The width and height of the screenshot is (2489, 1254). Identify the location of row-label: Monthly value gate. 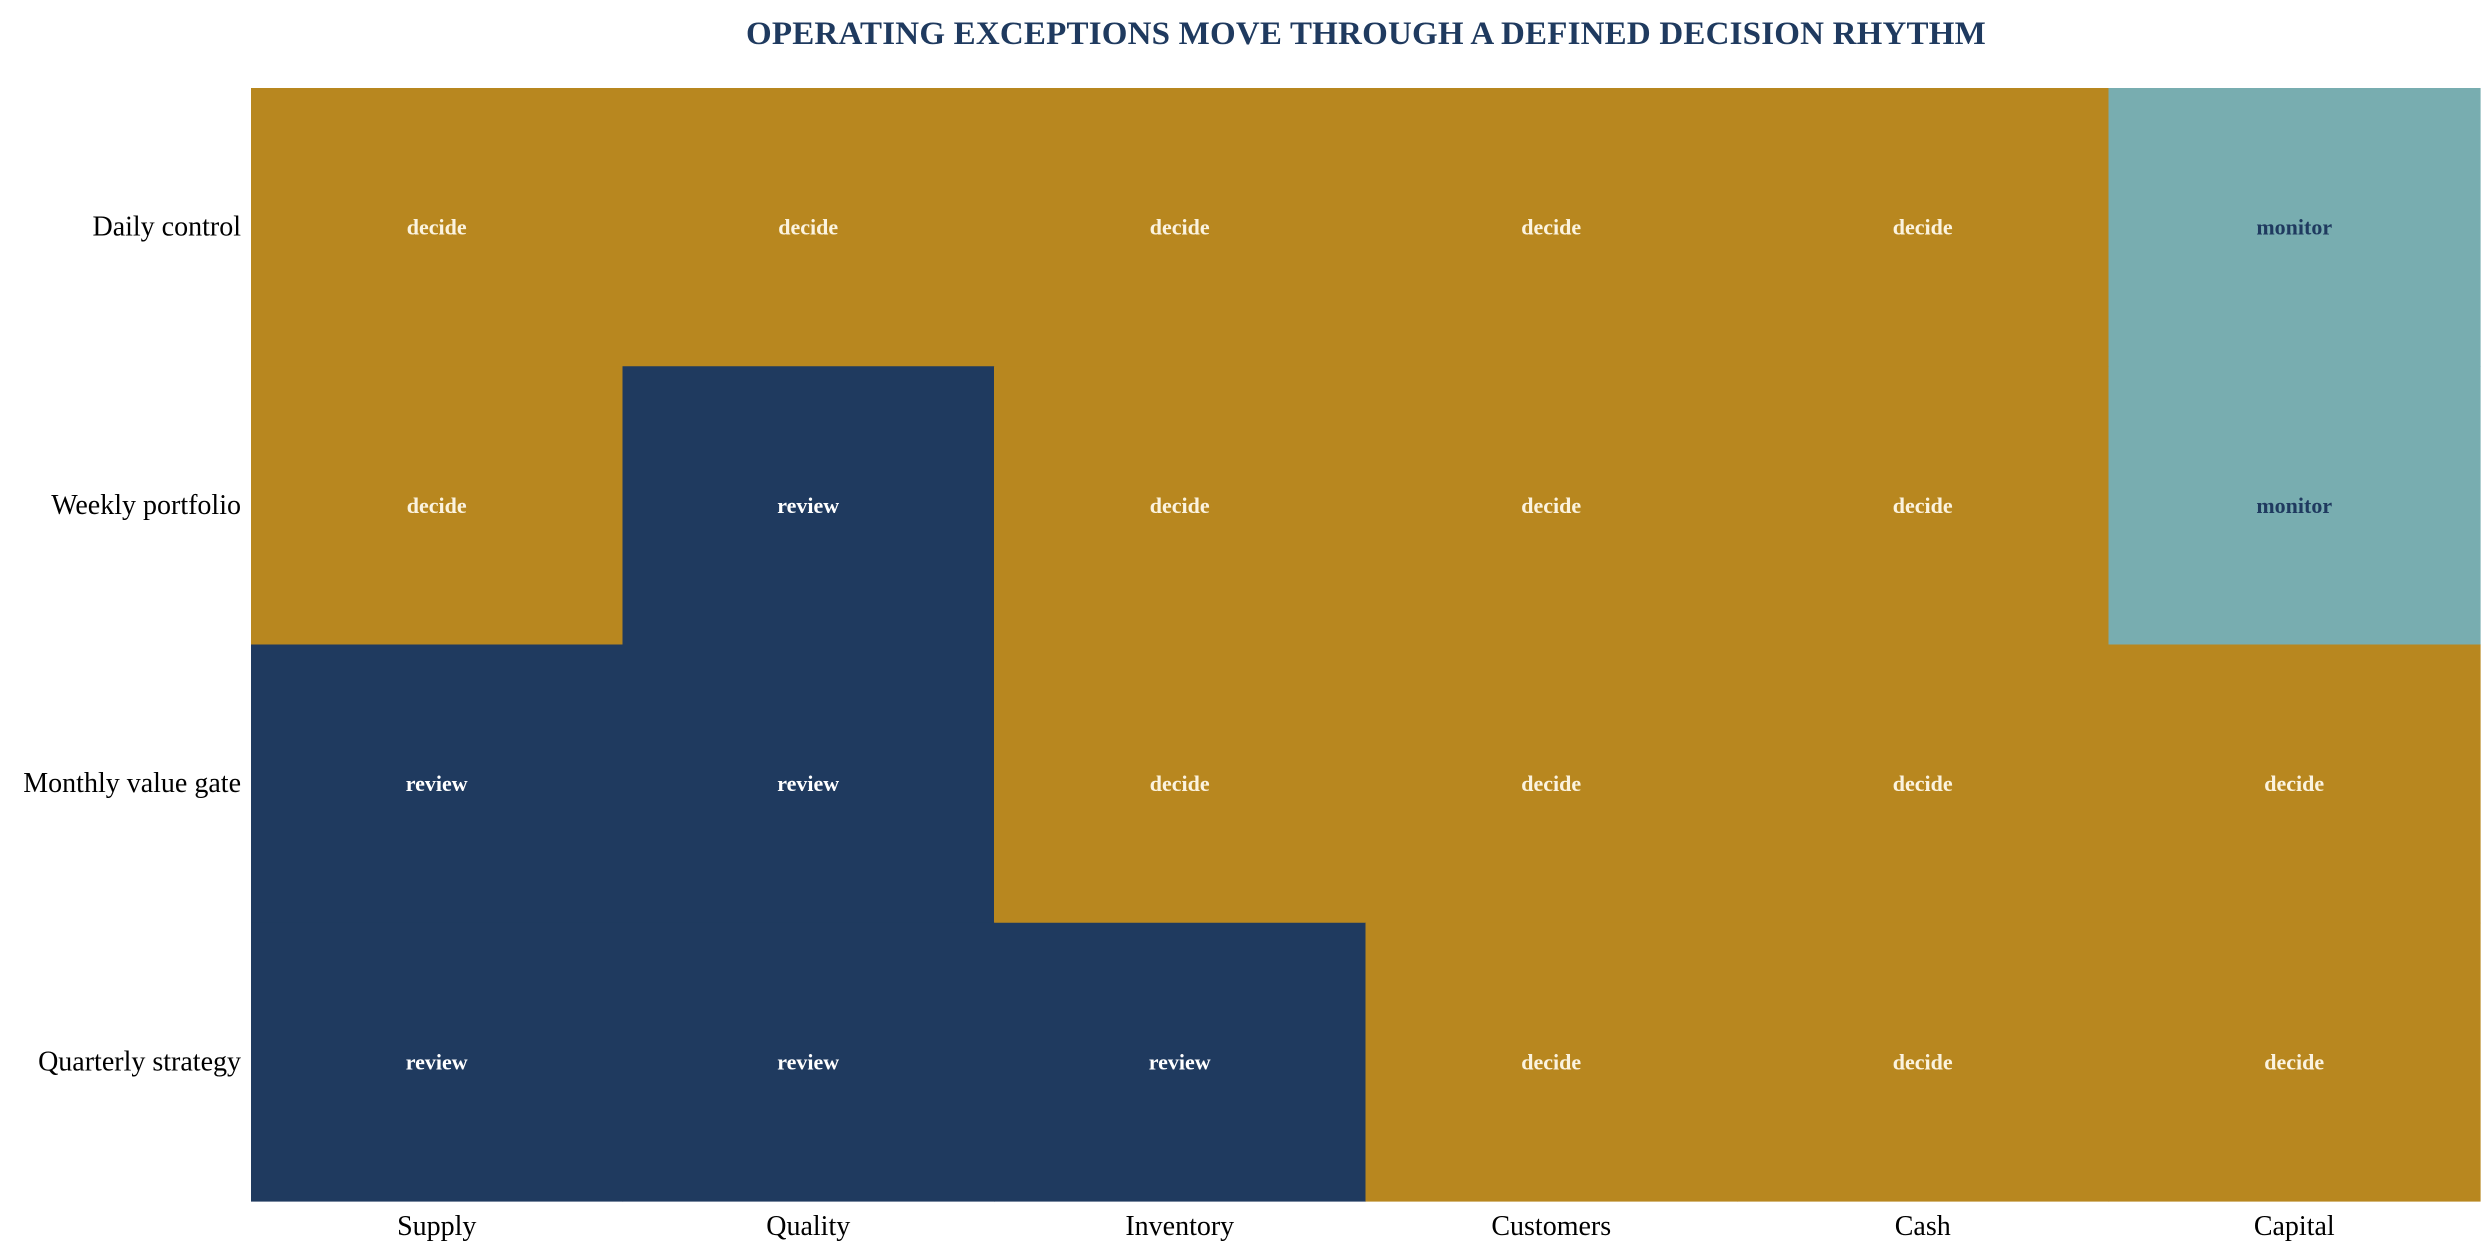
(132, 783).